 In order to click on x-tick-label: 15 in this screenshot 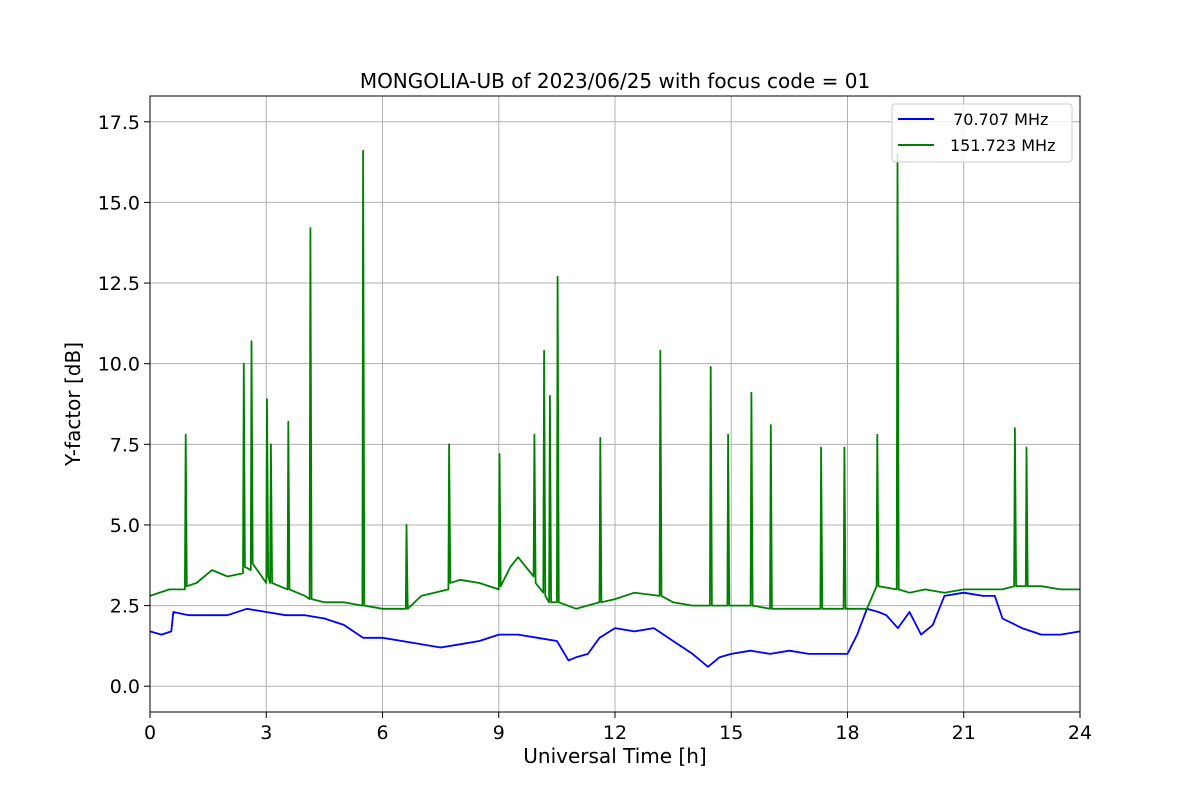, I will do `click(731, 733)`.